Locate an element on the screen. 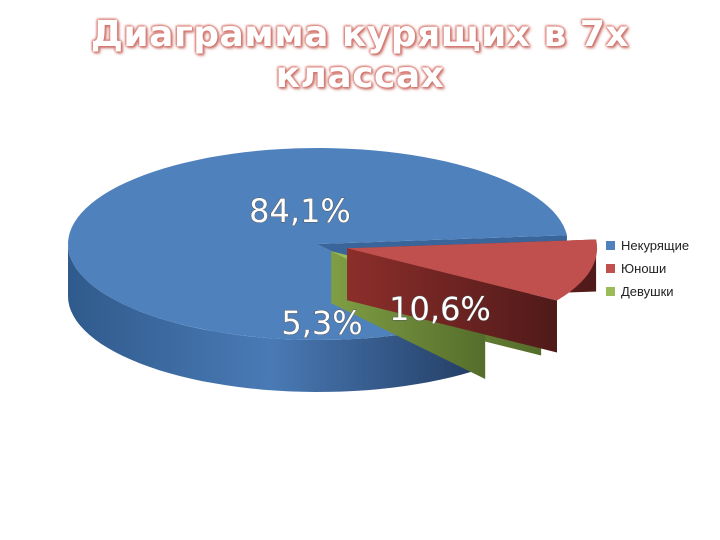 This screenshot has width=720, height=540. legend-item: Юноши is located at coordinates (647, 268).